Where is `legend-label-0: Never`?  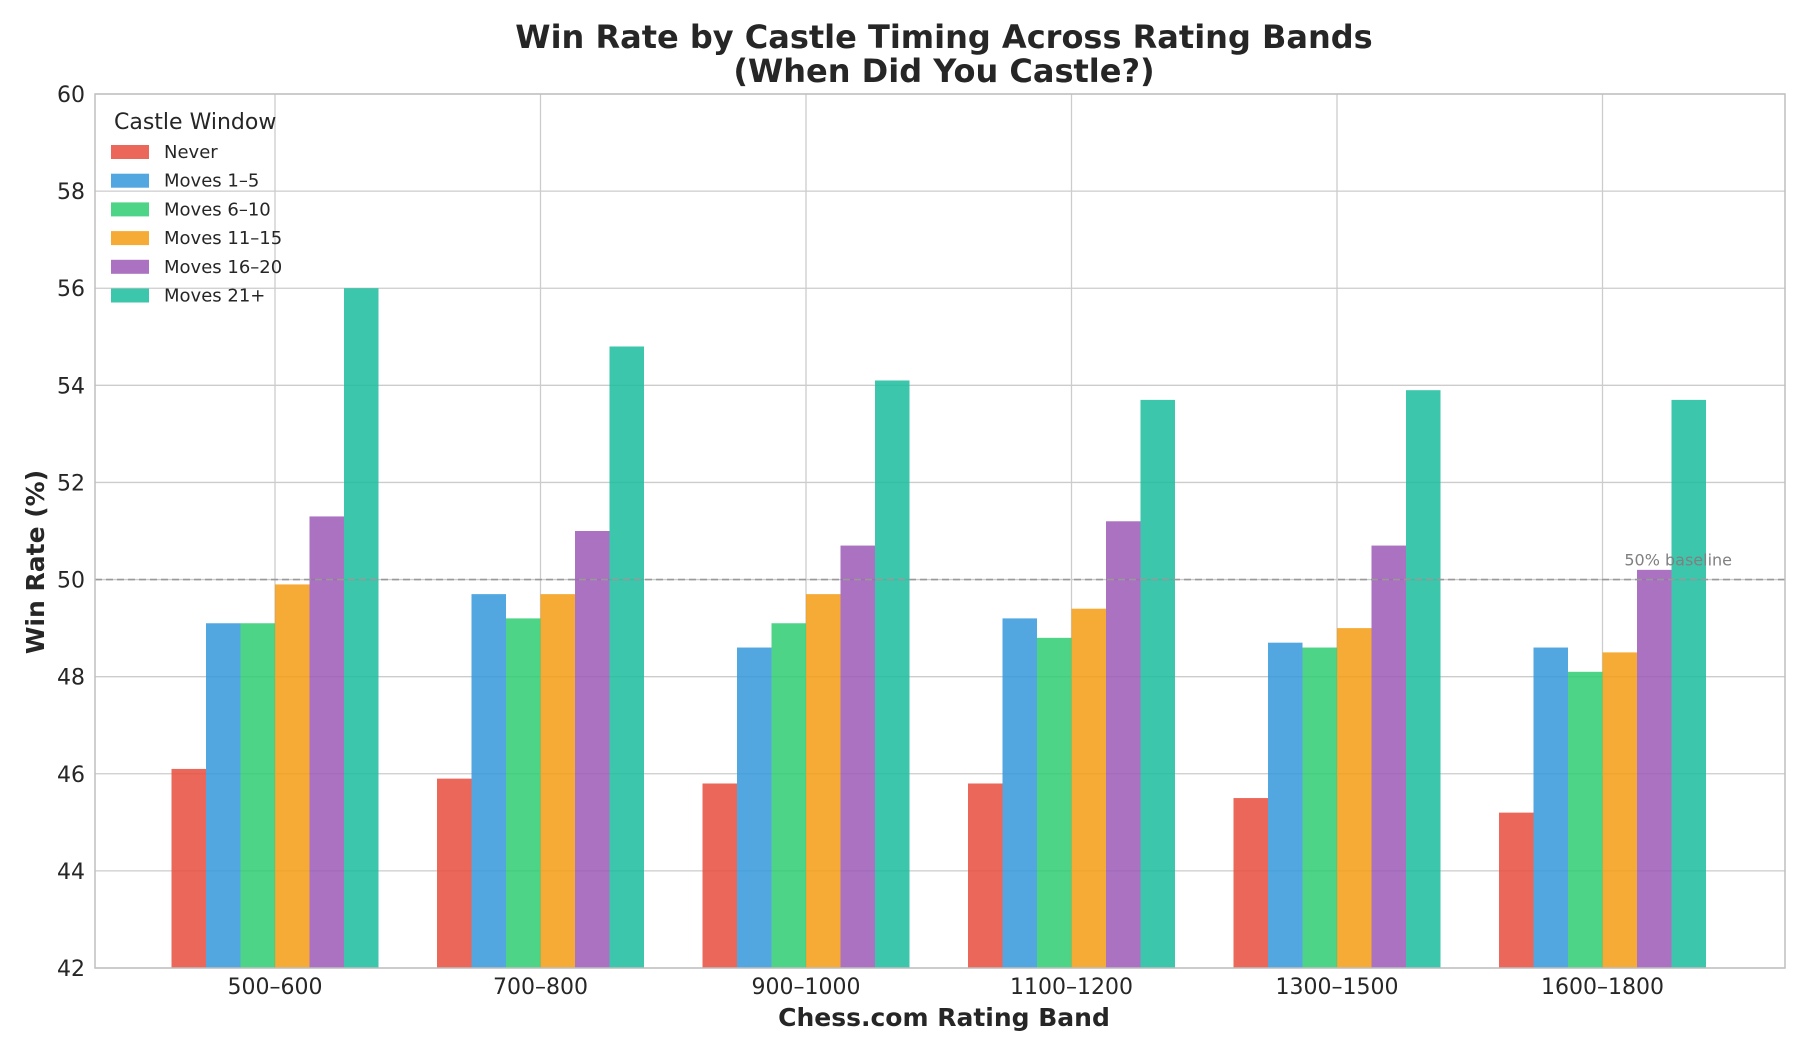
legend-label-0: Never is located at coordinates (191, 152).